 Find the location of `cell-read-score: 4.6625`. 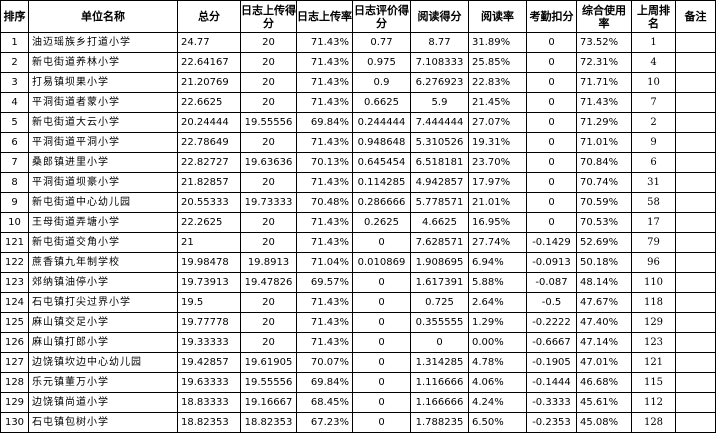

cell-read-score: 4.6625 is located at coordinates (439, 222).